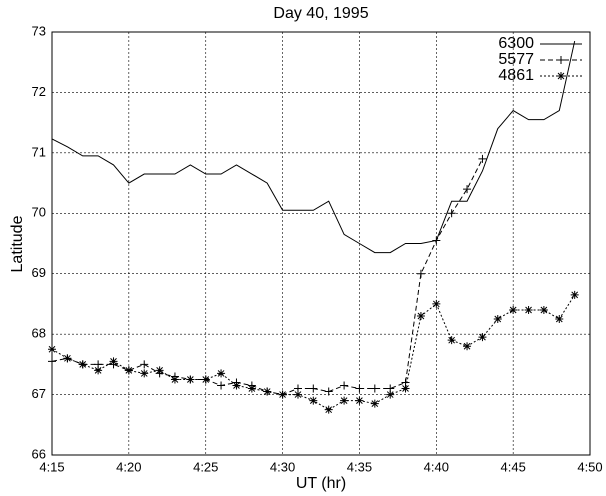  I want to click on y-tick-label: 72, so click(39, 91).